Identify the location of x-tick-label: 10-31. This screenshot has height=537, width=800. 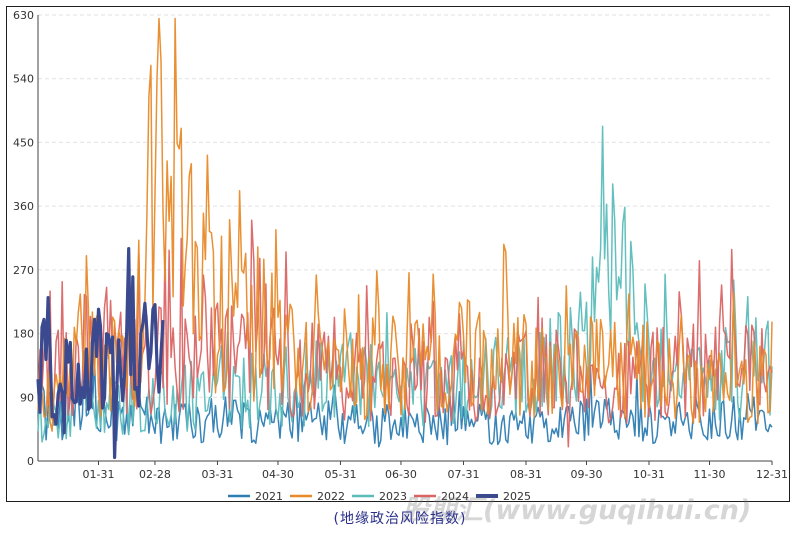
(649, 474).